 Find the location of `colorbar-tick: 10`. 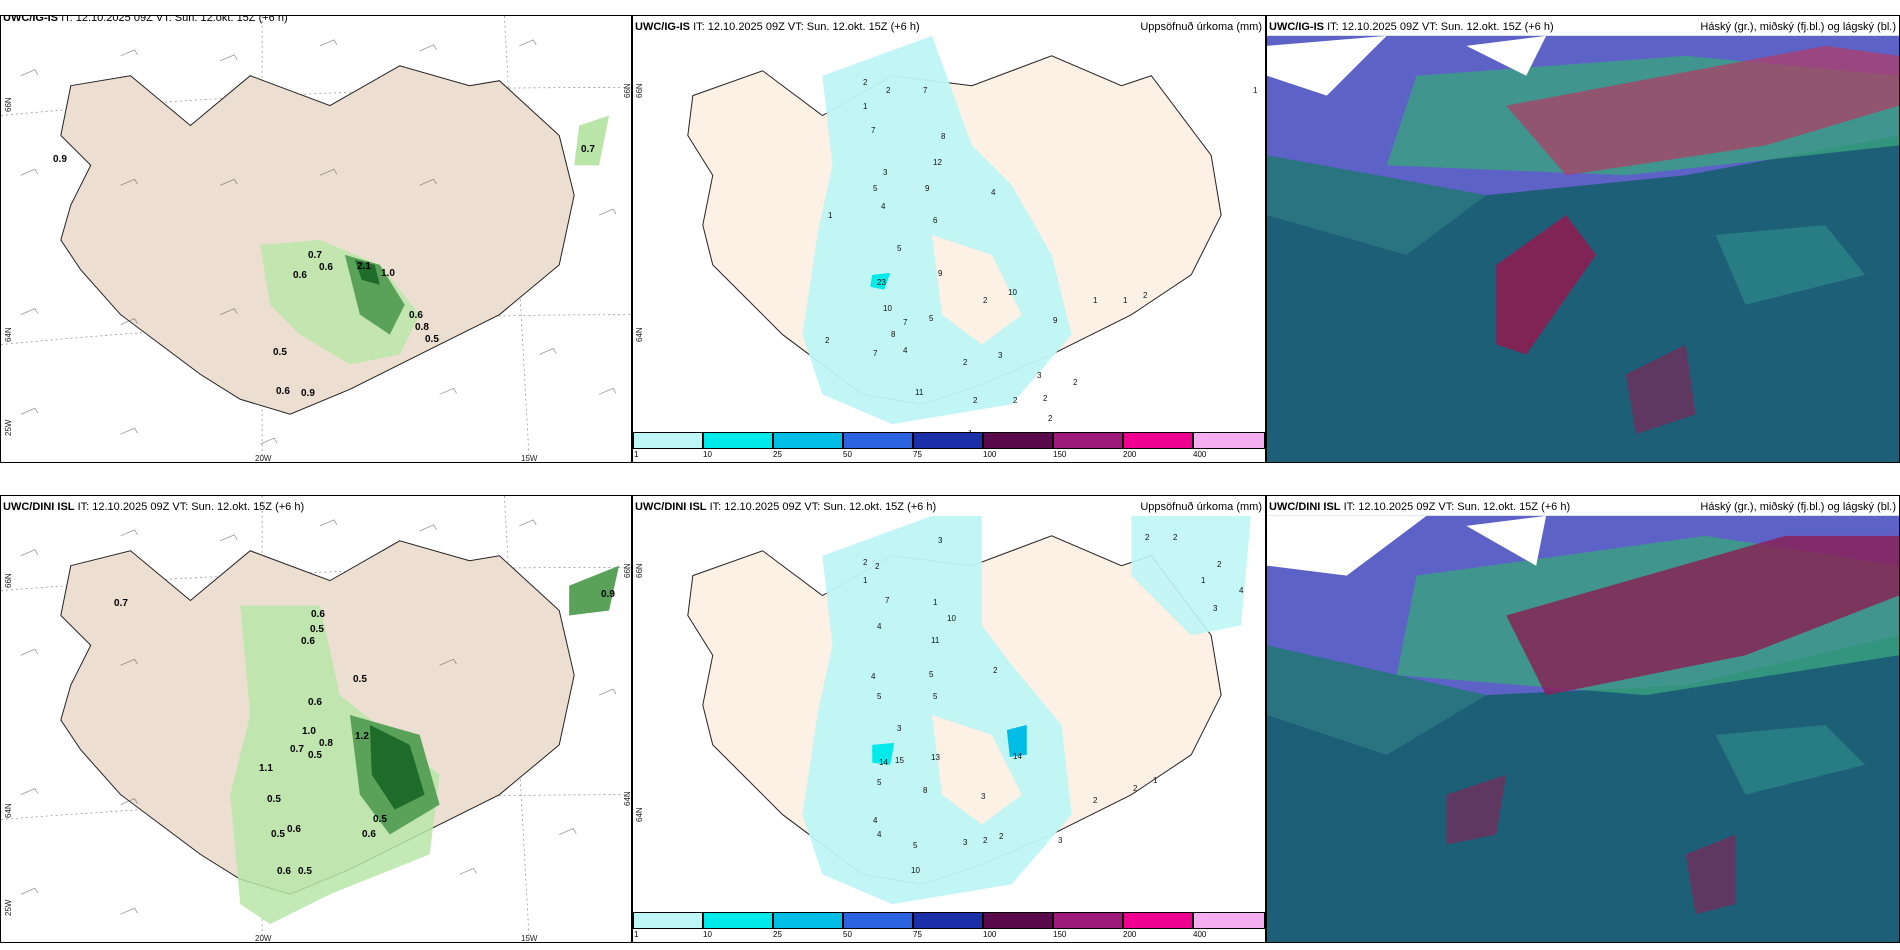

colorbar-tick: 10 is located at coordinates (707, 934).